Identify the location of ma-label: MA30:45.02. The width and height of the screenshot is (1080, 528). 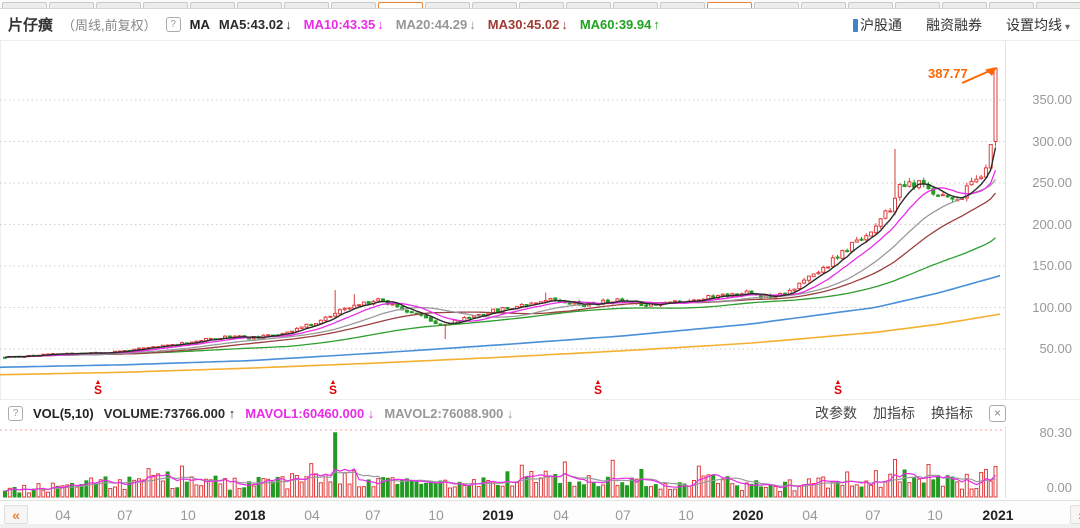
(523, 24).